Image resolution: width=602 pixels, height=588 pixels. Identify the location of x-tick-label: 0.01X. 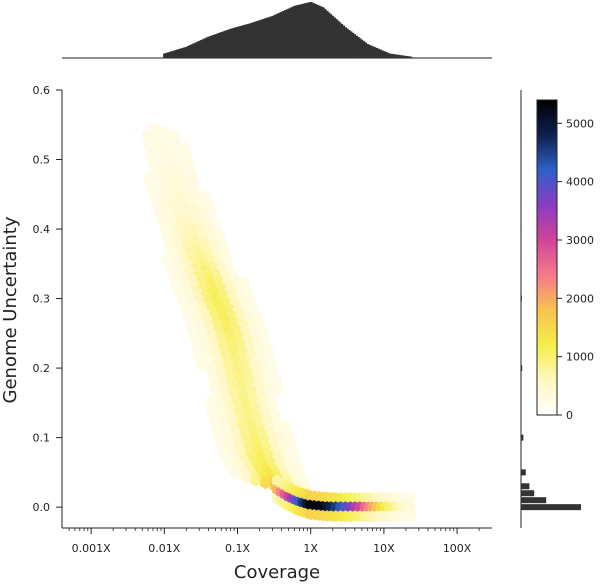
(164, 548).